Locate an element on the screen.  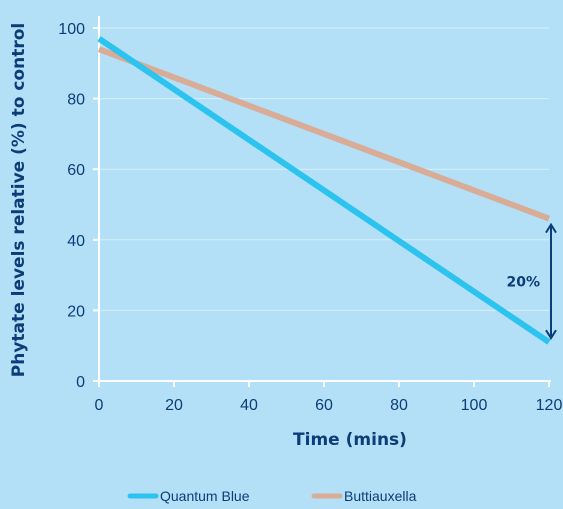
x-tick-label: 20 is located at coordinates (174, 405).